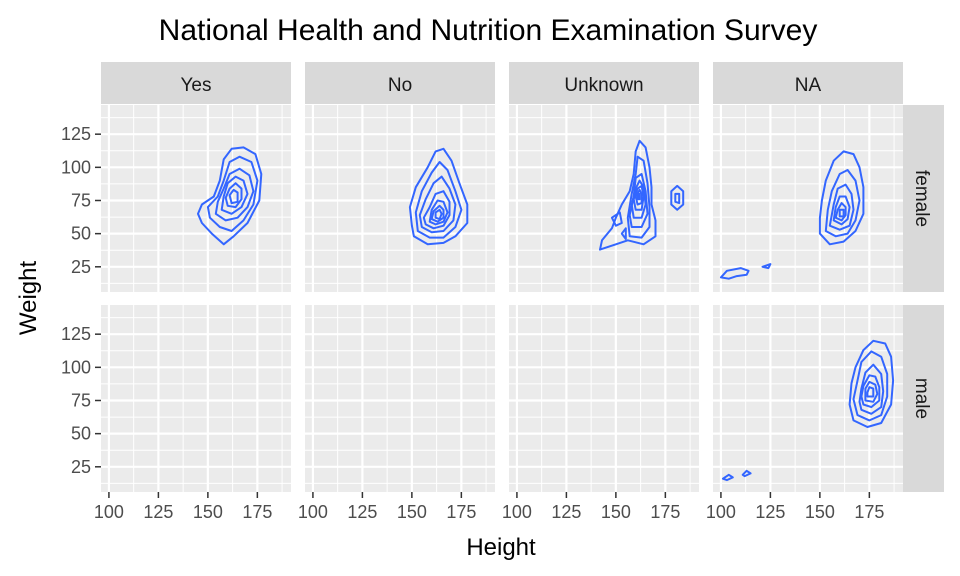 The width and height of the screenshot is (960, 576). I want to click on panel-no-male, so click(400, 398).